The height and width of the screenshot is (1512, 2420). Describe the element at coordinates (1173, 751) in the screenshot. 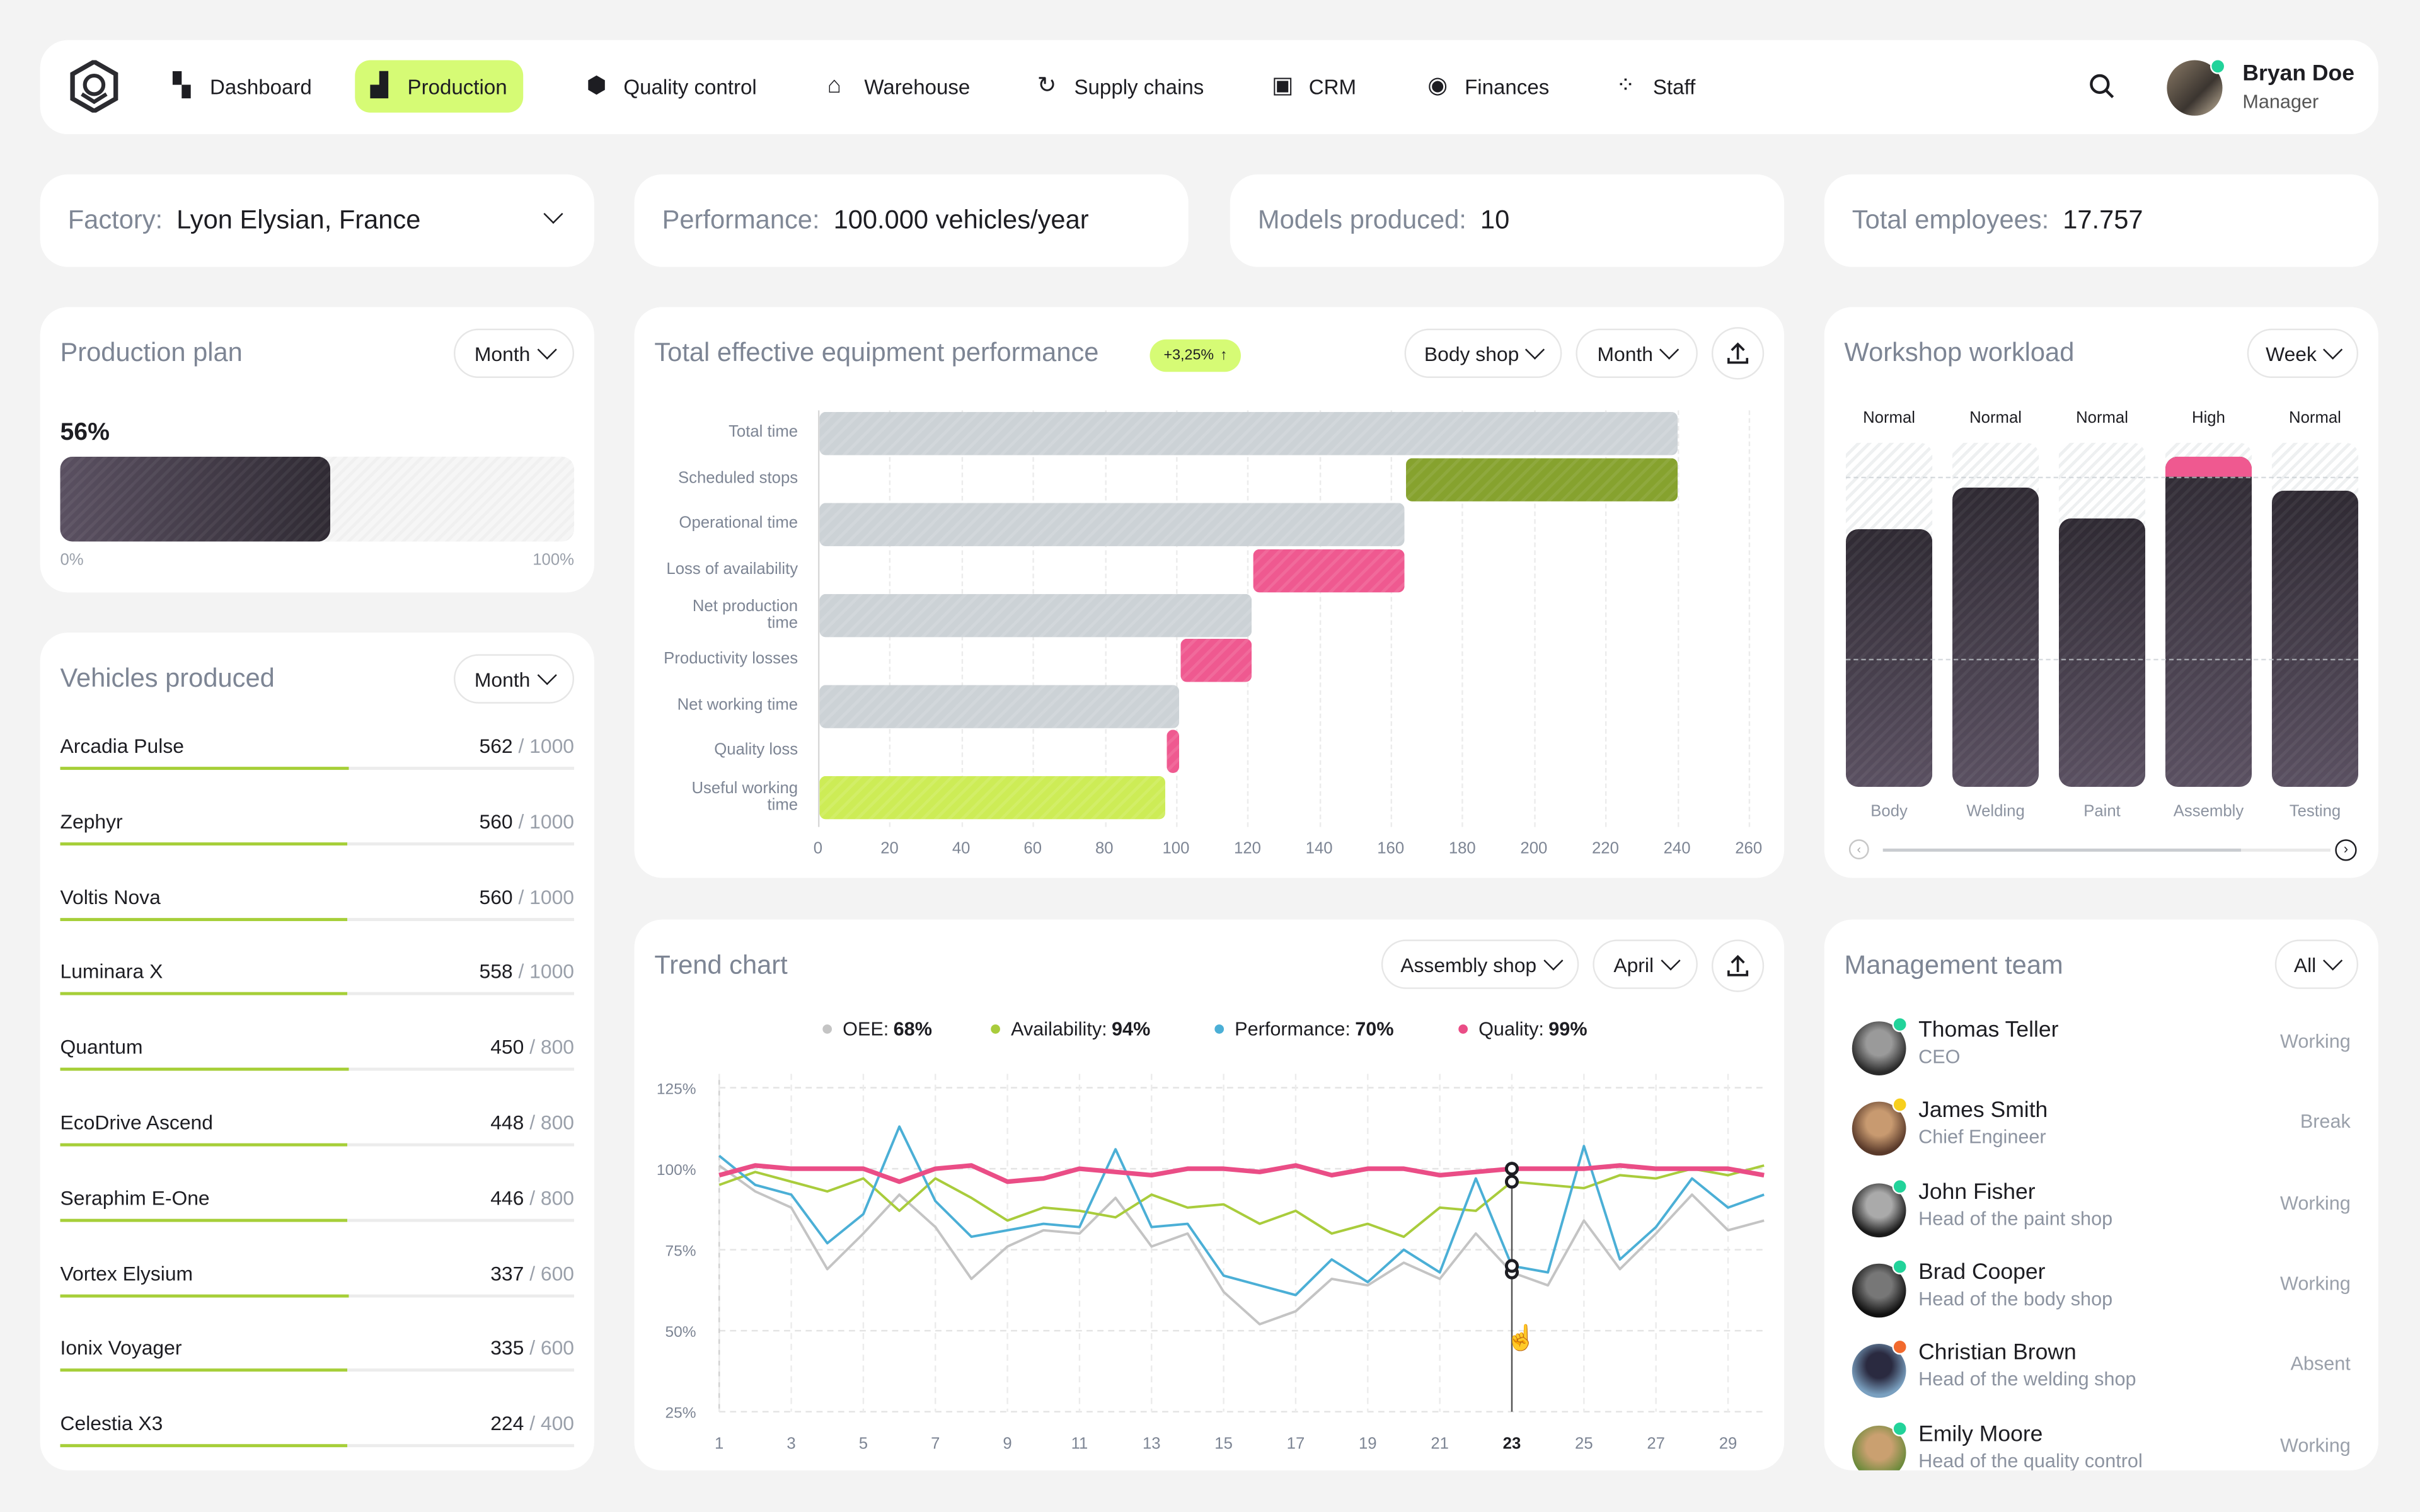

I see `bar-quality-loss` at that location.